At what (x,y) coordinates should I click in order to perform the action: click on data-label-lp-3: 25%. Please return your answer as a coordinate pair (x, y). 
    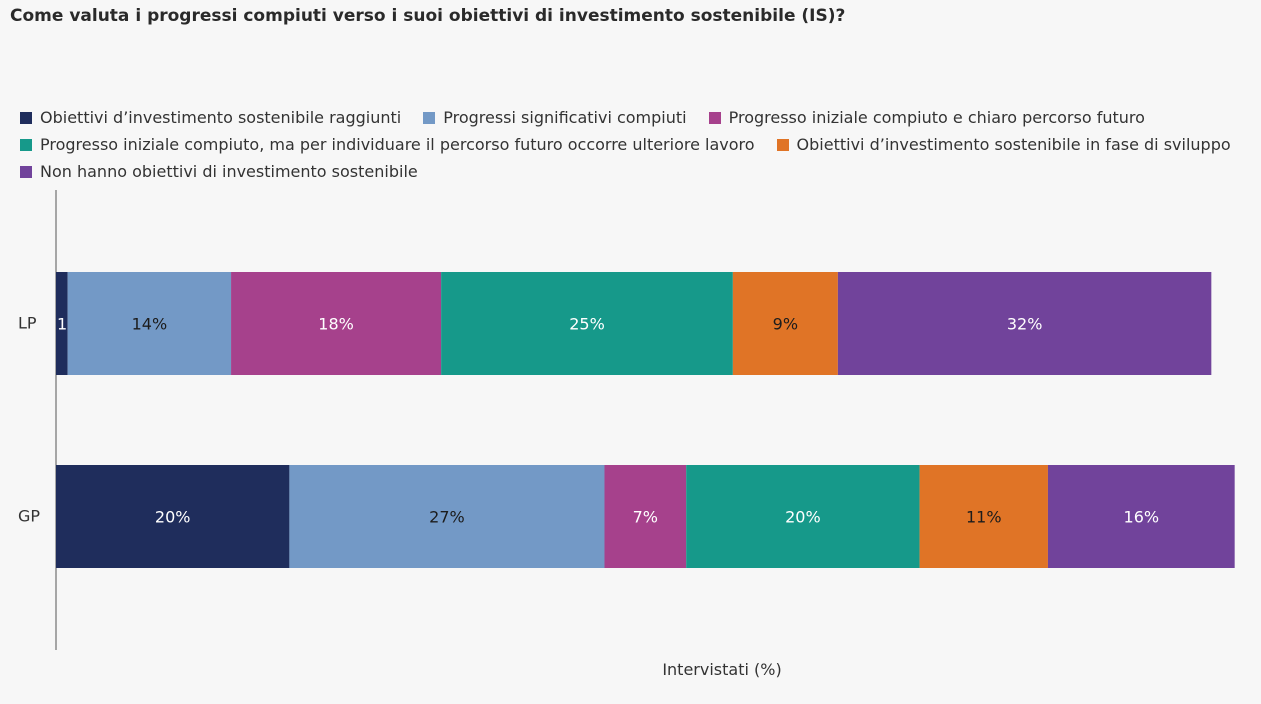
    Looking at the image, I should click on (587, 324).